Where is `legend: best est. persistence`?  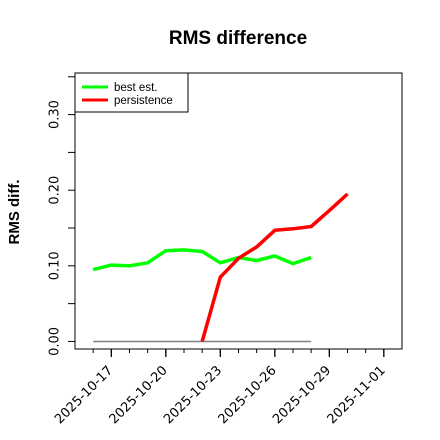 legend: best est. persistence is located at coordinates (131, 92).